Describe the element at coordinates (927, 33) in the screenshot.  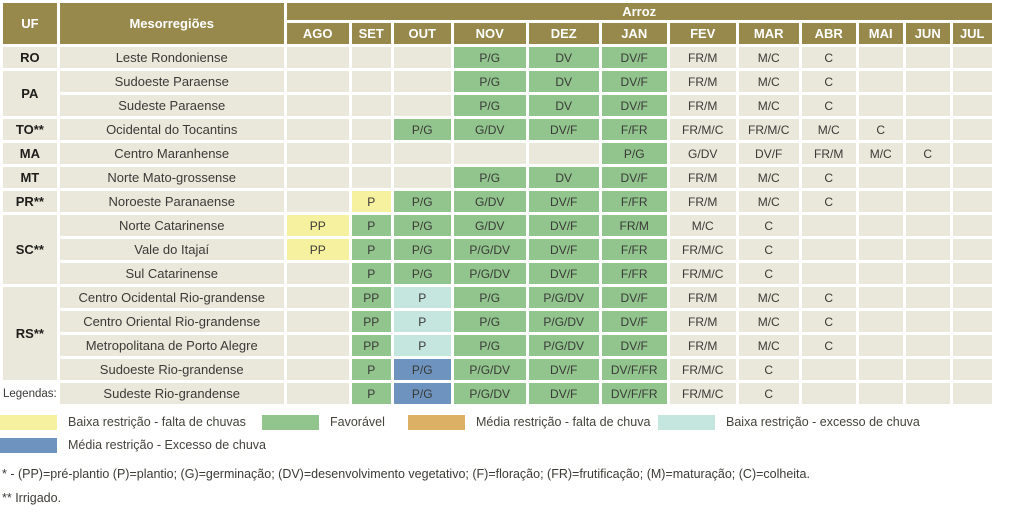
I see `month-header-jun: JUN` at that location.